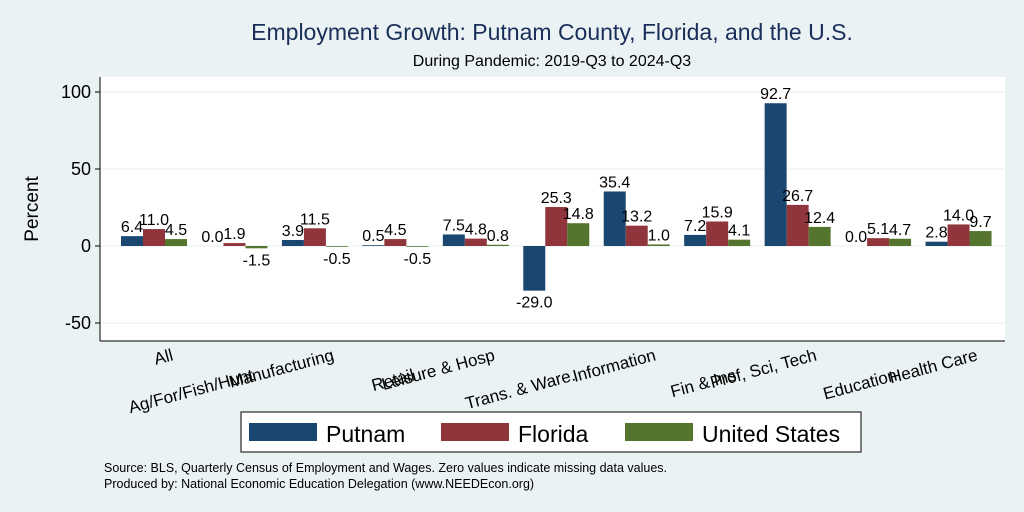 This screenshot has height=512, width=1024. What do you see at coordinates (878, 229) in the screenshot?
I see `data-label: 5.1` at bounding box center [878, 229].